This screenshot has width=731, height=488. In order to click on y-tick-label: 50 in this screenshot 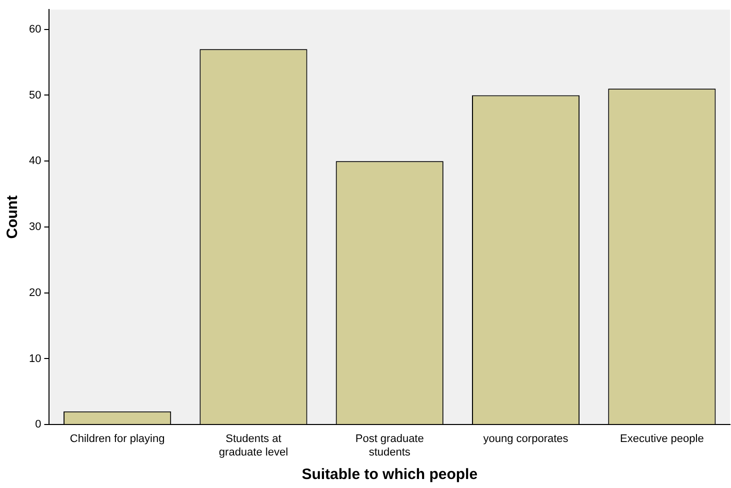, I will do `click(35, 95)`.